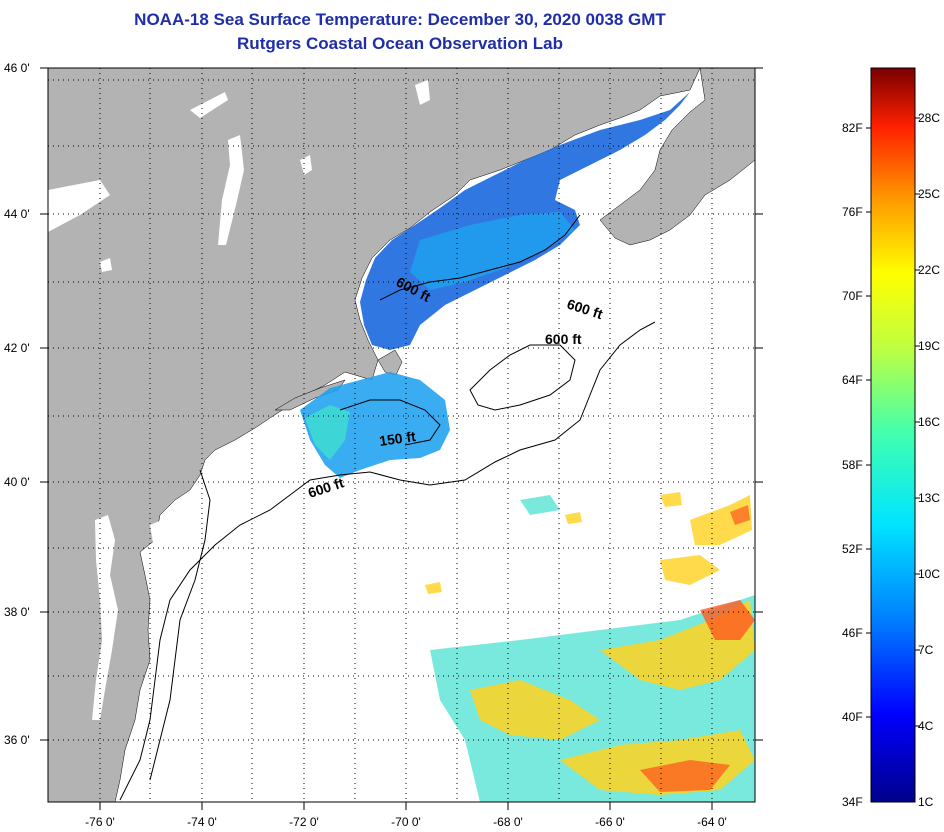 Image resolution: width=944 pixels, height=832 pixels. Describe the element at coordinates (397, 438) in the screenshot. I see `contour-label-150ft: 150 ft` at that location.